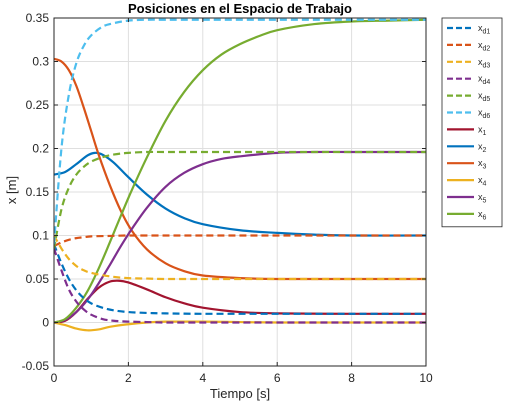 The height and width of the screenshot is (403, 509). Describe the element at coordinates (487, 48) in the screenshot. I see `legend-label-subscript: d2` at that location.